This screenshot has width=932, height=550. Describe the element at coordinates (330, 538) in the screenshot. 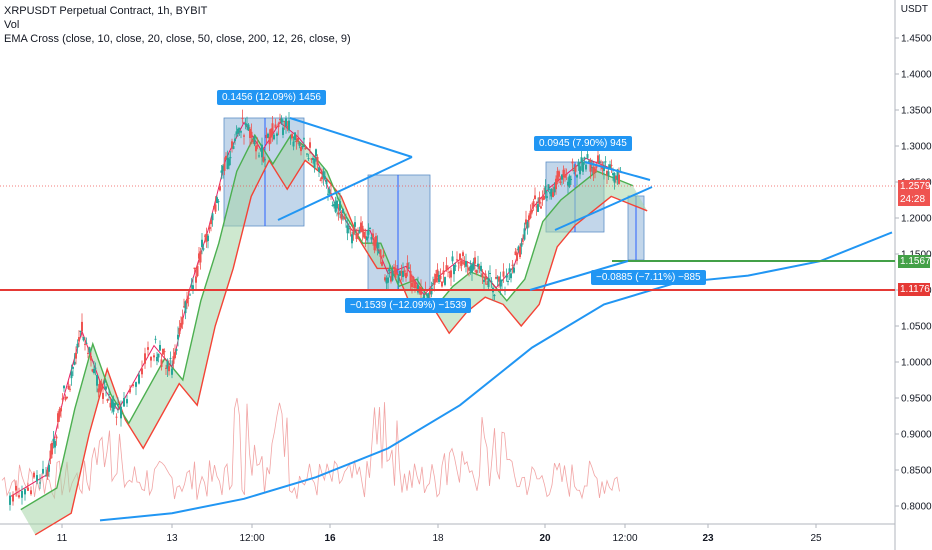

I see `x-tick-label-3: 16` at that location.